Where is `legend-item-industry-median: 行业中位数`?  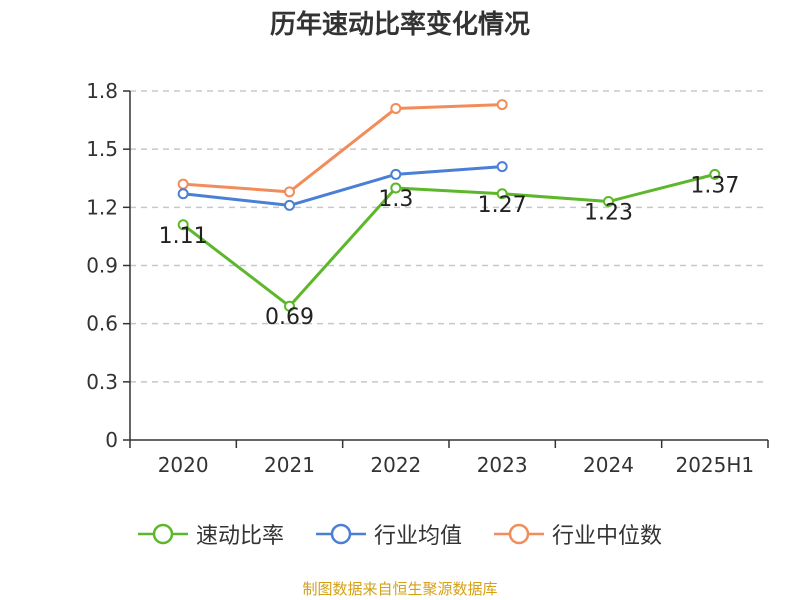 legend-item-industry-median: 行业中位数 is located at coordinates (578, 534).